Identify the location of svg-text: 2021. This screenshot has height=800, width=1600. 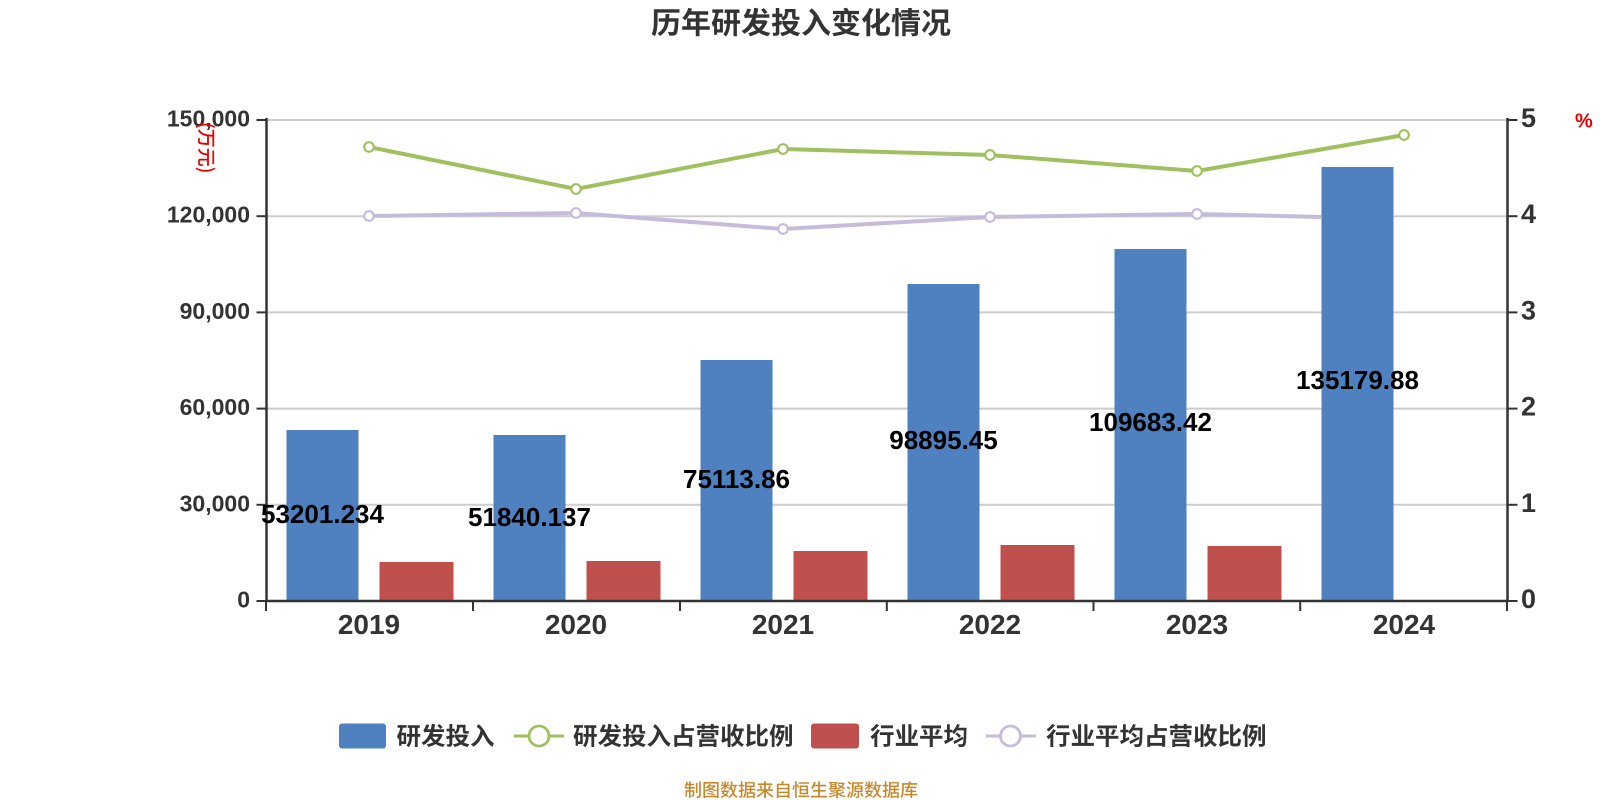
(783, 624).